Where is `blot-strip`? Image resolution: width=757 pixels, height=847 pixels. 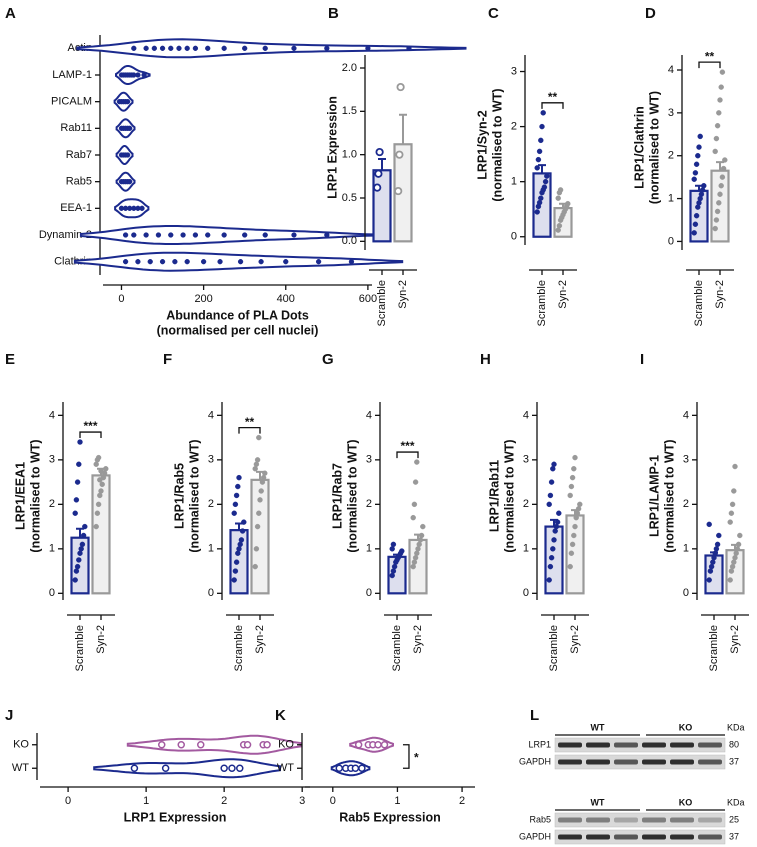
blot-strip is located at coordinates (640, 820).